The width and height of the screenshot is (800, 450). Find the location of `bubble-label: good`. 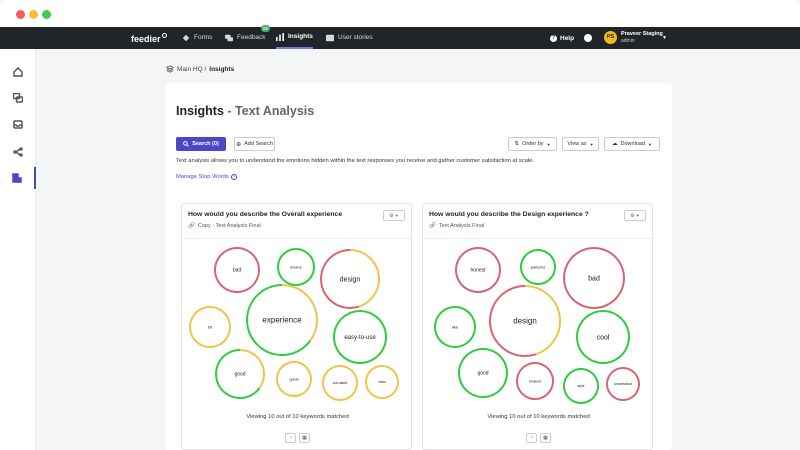

bubble-label: good is located at coordinates (482, 374).